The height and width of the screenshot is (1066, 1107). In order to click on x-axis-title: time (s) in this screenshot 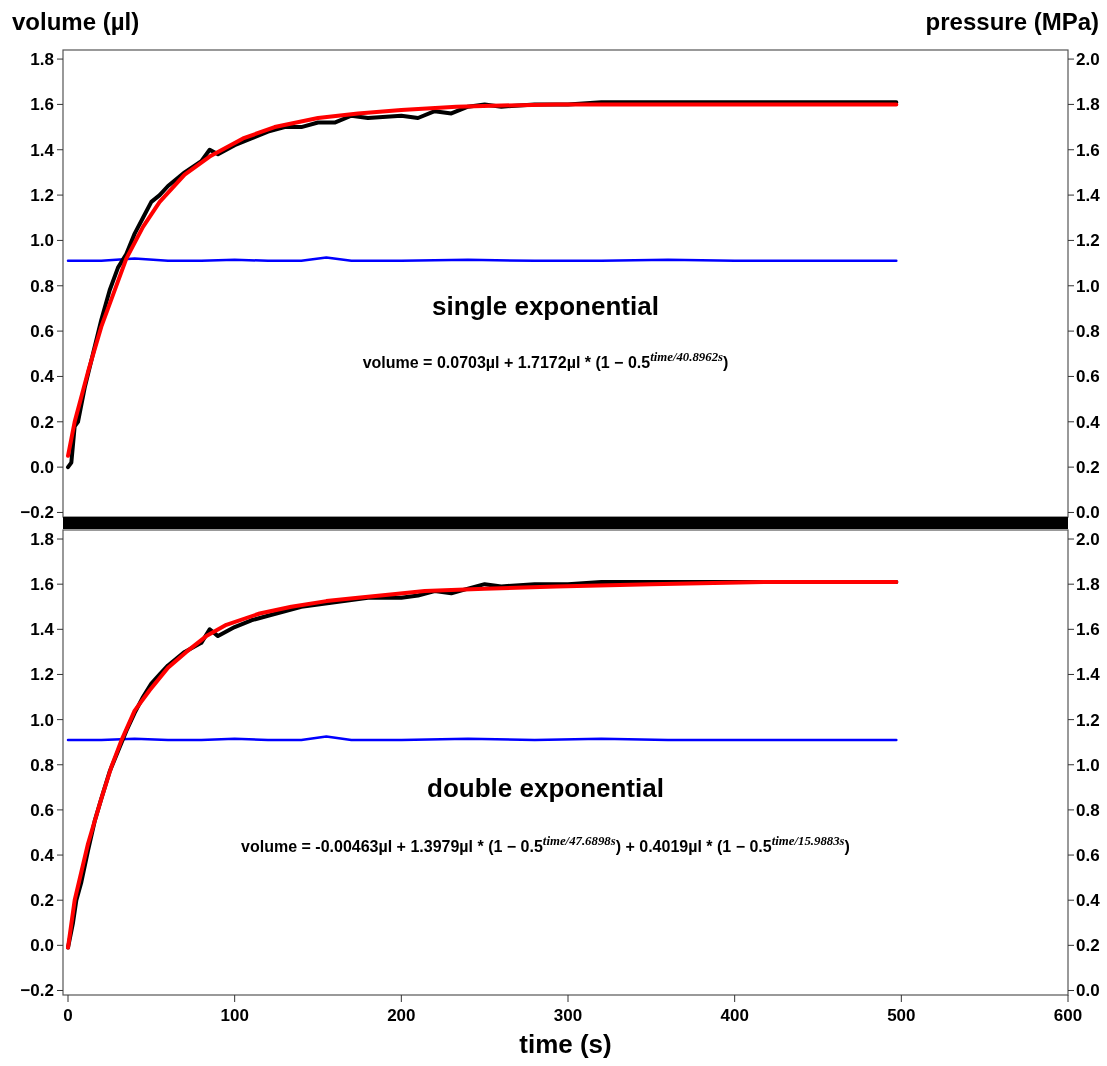, I will do `click(565, 1044)`.